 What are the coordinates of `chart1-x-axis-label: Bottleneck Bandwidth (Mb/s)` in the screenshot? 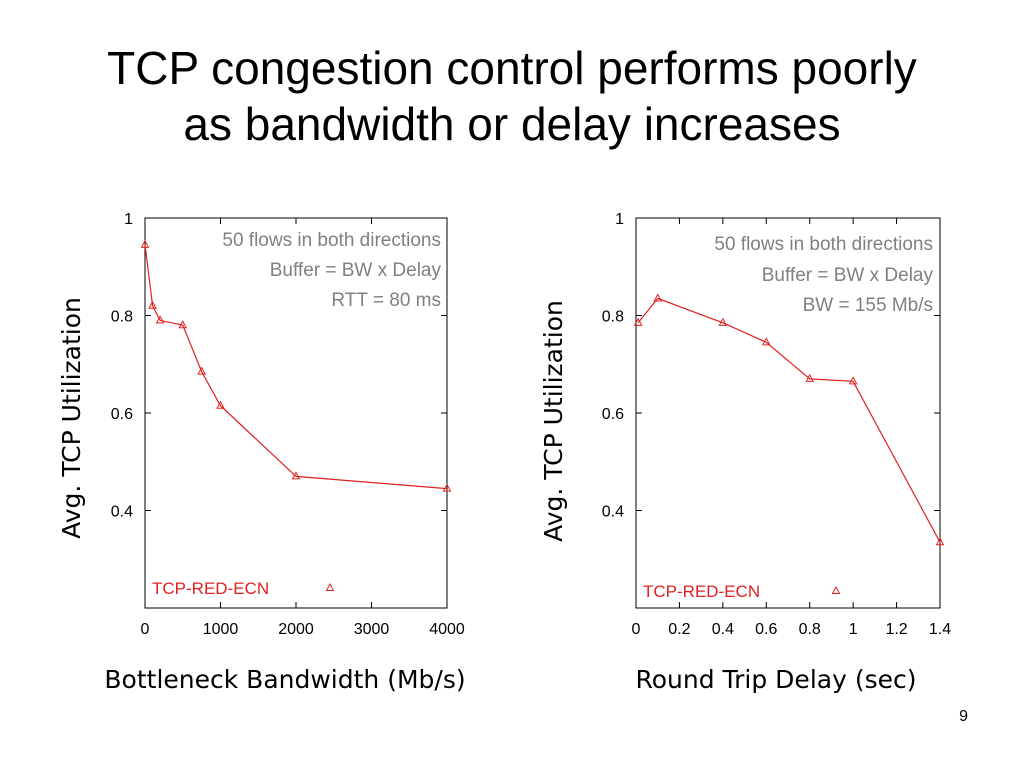 It's located at (284, 679).